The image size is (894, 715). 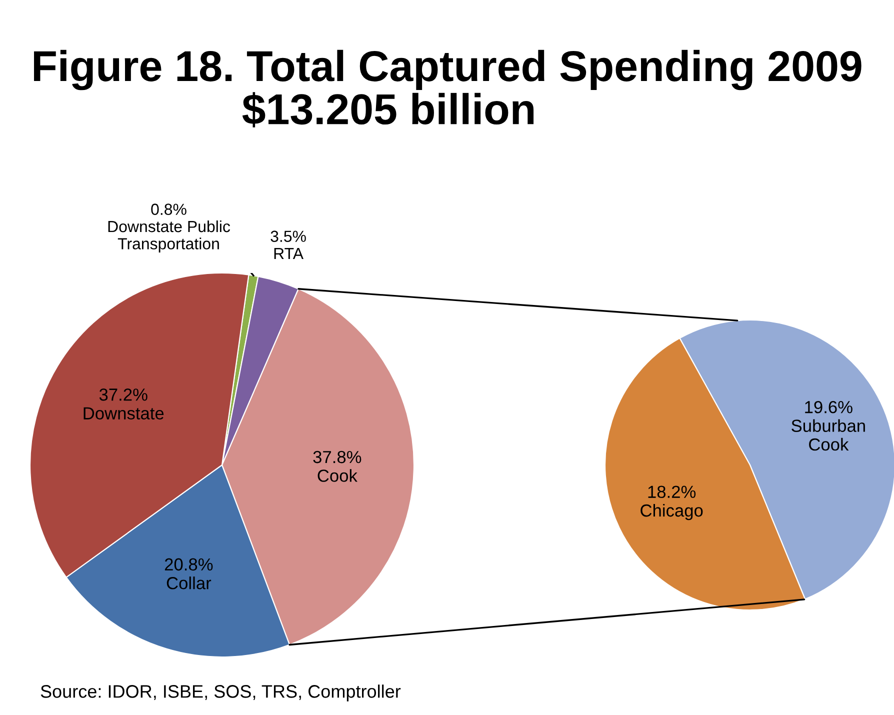 I want to click on slice-label: Downstate Public Transportation, so click(x=169, y=236).